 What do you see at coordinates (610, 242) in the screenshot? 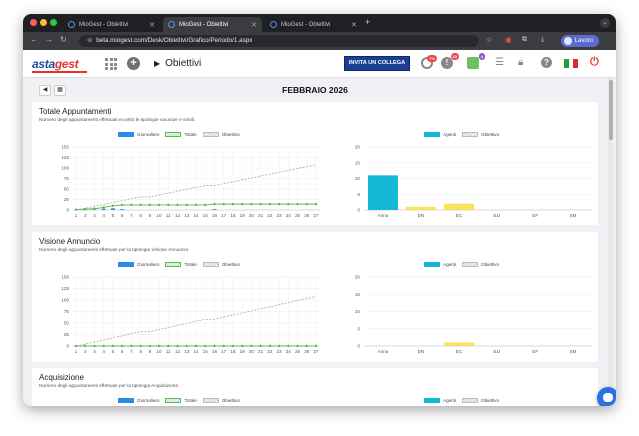
I see `scrollbar` at bounding box center [610, 242].